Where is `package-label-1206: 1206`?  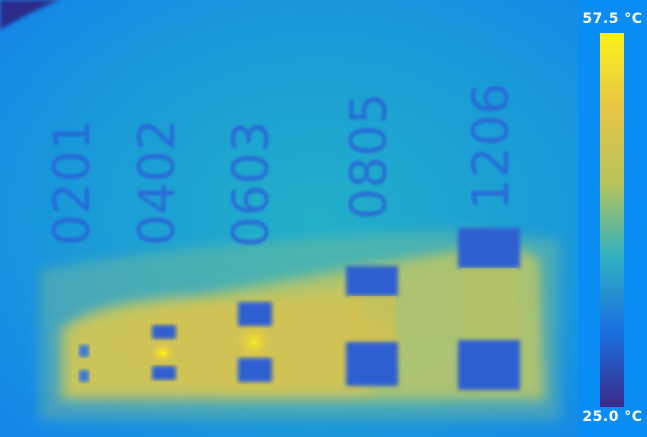 package-label-1206: 1206 is located at coordinates (491, 146).